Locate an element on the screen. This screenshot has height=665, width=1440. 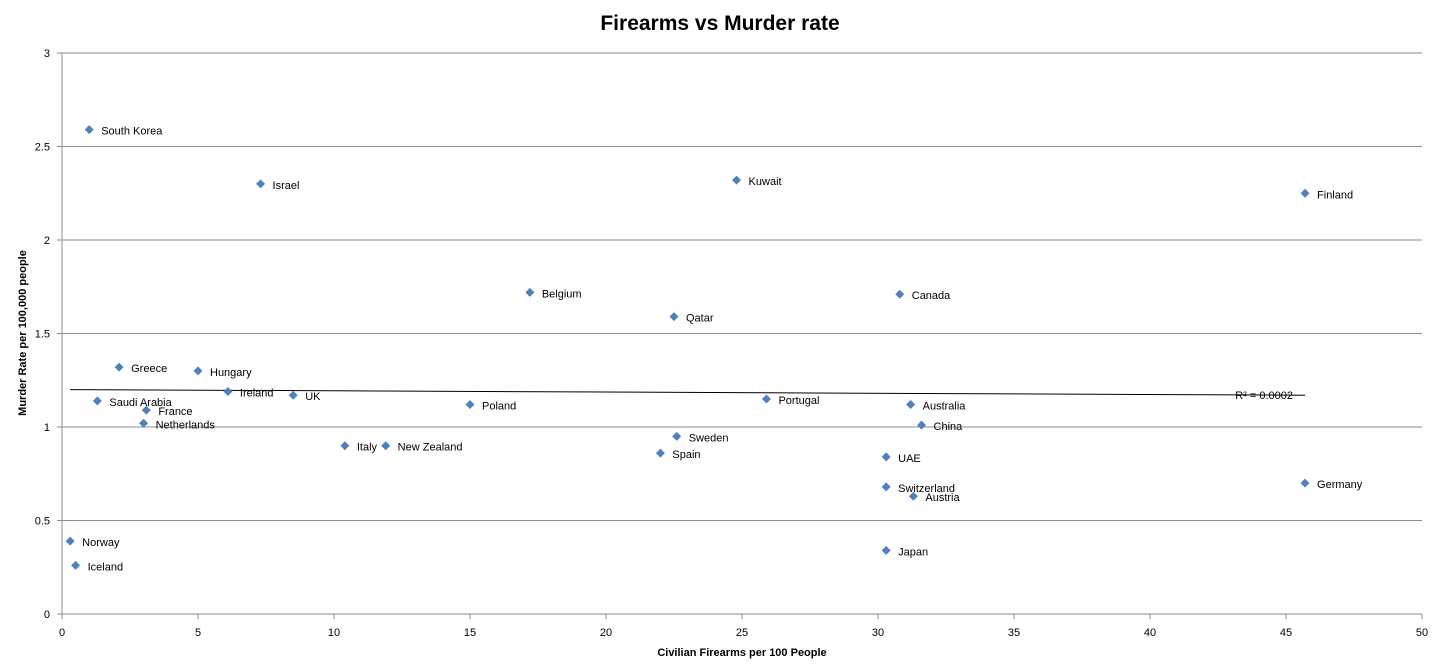
chart-title: Firearms vs Murder rate is located at coordinates (719, 23).